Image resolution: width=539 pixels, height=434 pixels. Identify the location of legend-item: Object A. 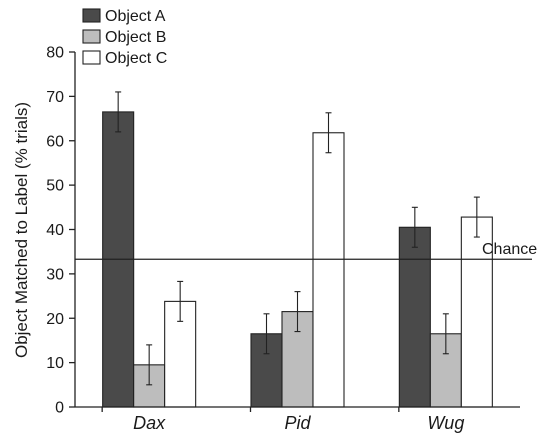
(124, 16).